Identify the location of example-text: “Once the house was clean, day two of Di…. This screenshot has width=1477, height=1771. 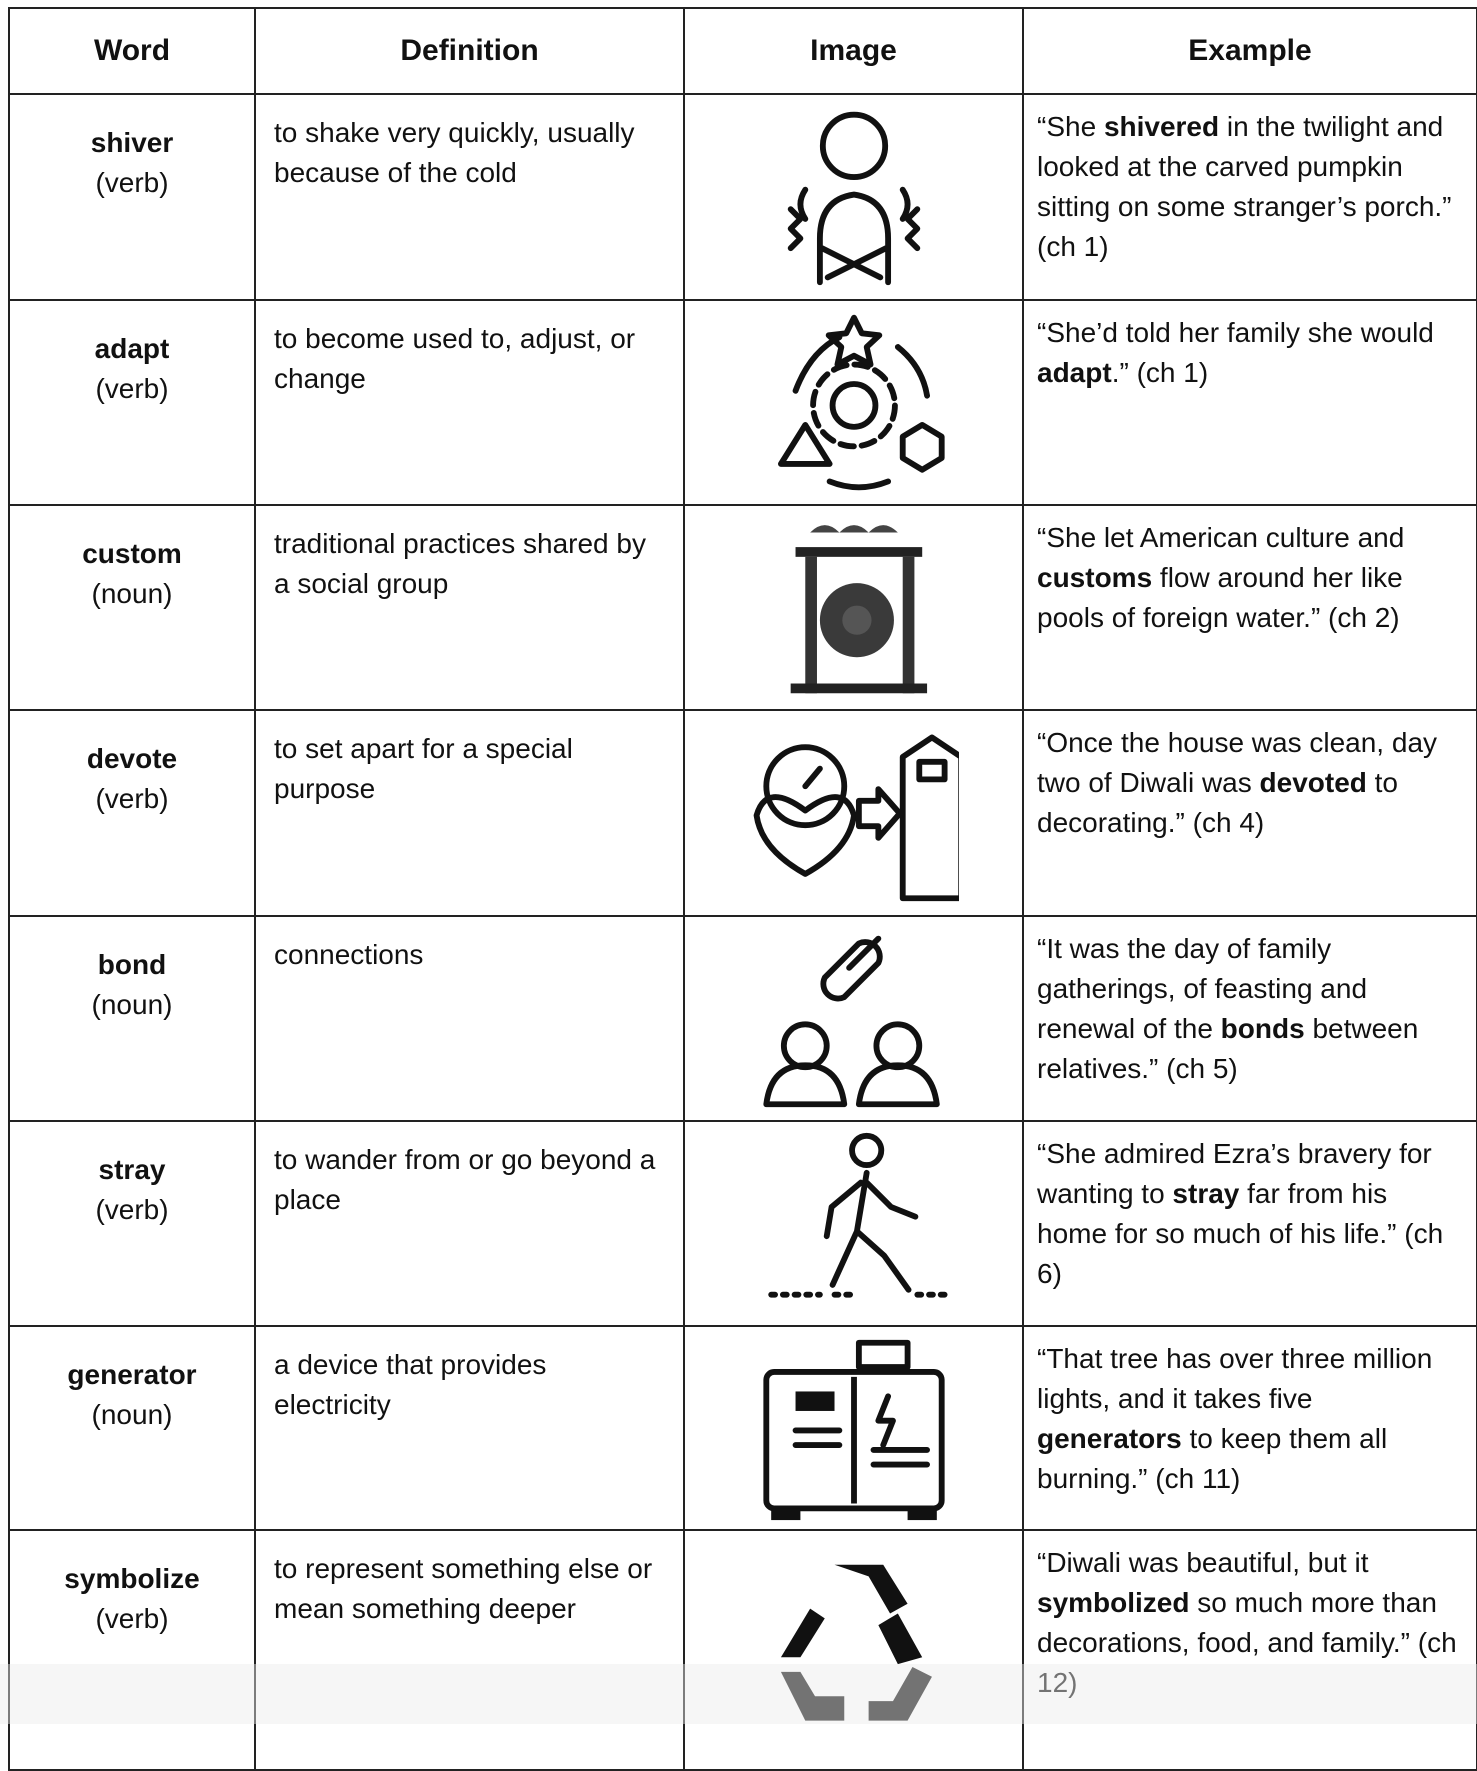
(1237, 762).